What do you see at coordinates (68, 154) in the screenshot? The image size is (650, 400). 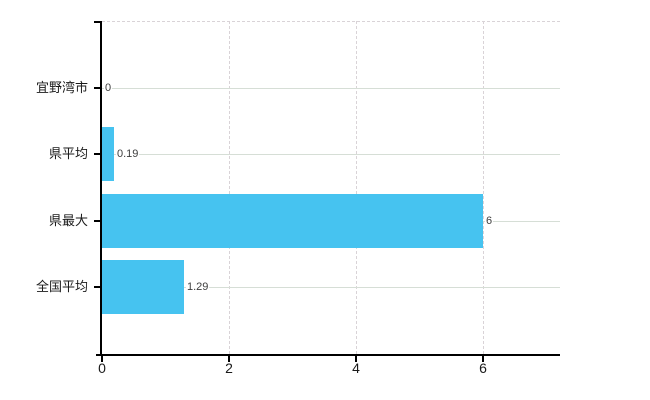 I see `y-axis-label: 県平均` at bounding box center [68, 154].